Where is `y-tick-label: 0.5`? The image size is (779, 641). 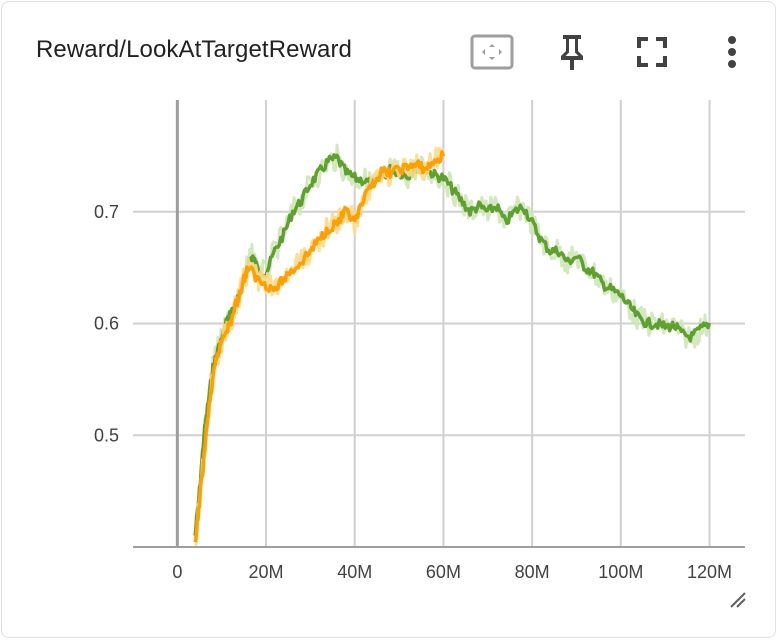 y-tick-label: 0.5 is located at coordinates (106, 435).